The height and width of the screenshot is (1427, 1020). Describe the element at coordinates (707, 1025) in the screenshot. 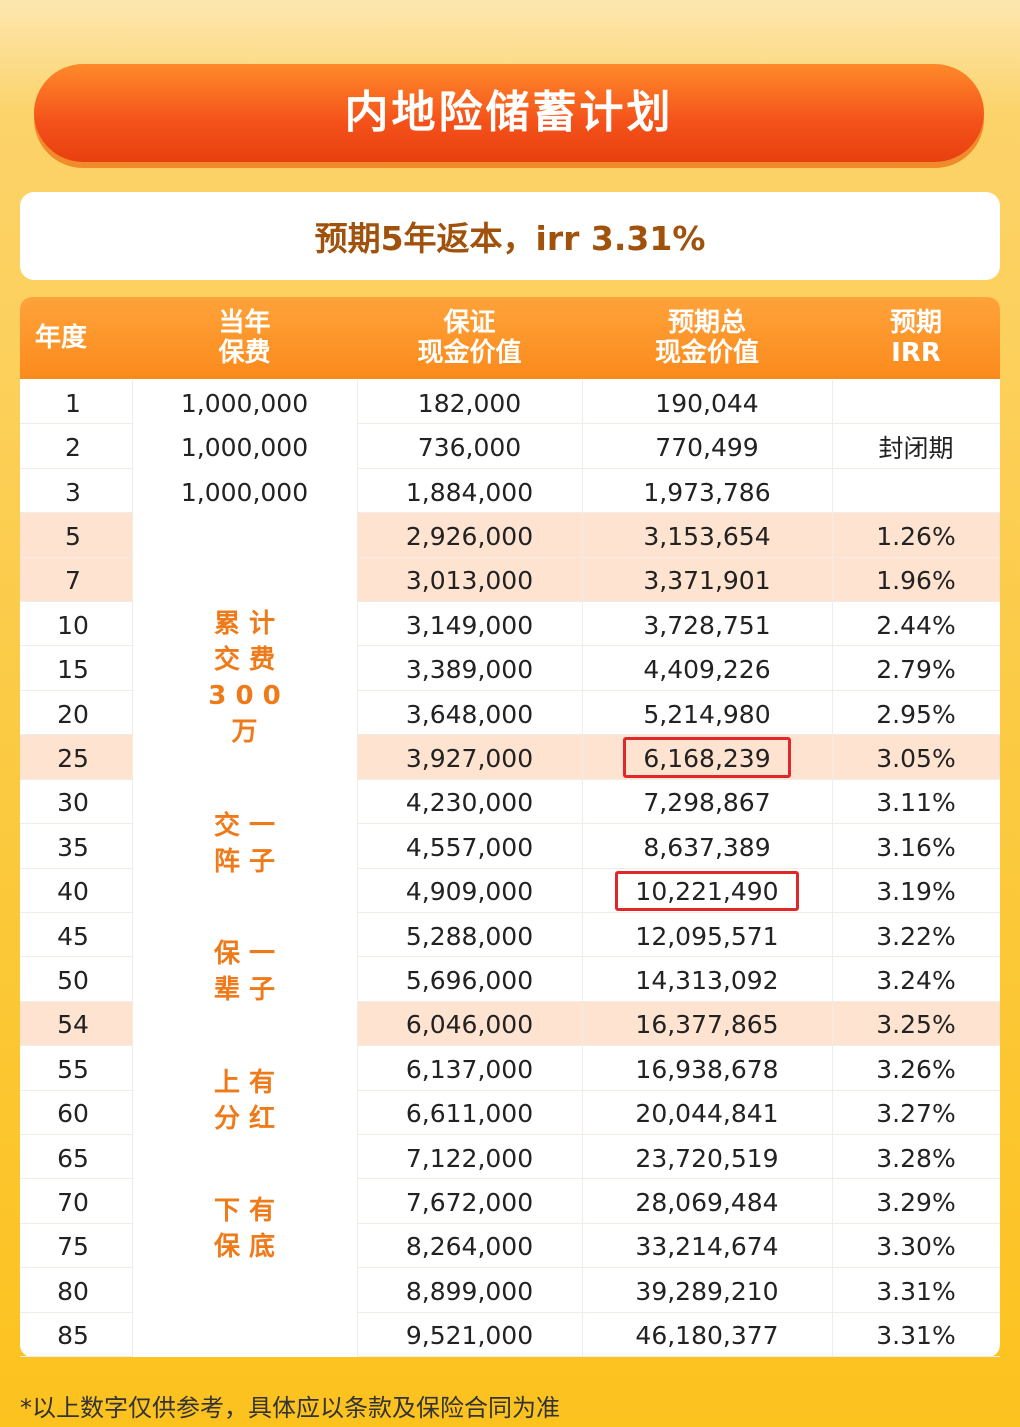

I see `total-cell: 16,377,865` at that location.